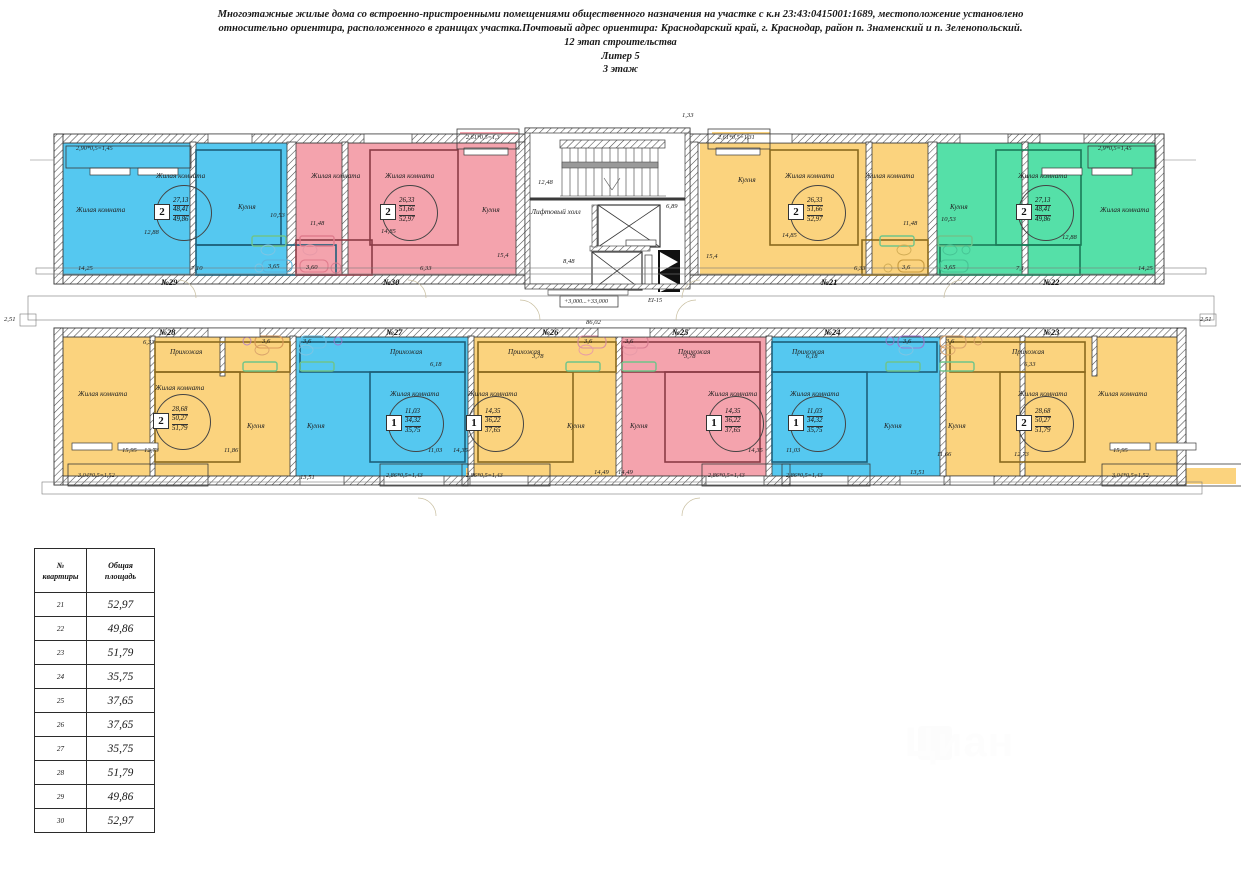 The height and width of the screenshot is (878, 1241). I want to click on apt-24-room-outline, so click(854, 402).